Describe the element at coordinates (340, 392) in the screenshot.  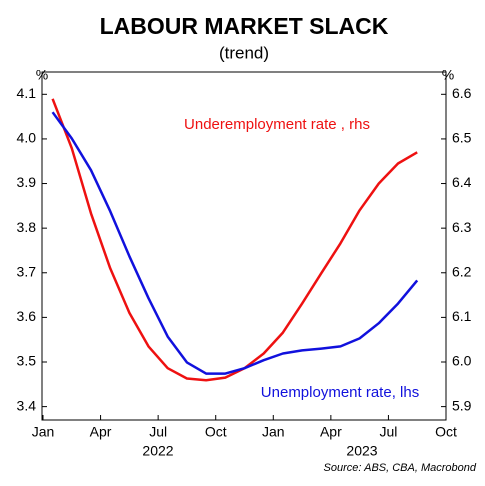
I see `series-label: Unemployment rate, lhs` at that location.